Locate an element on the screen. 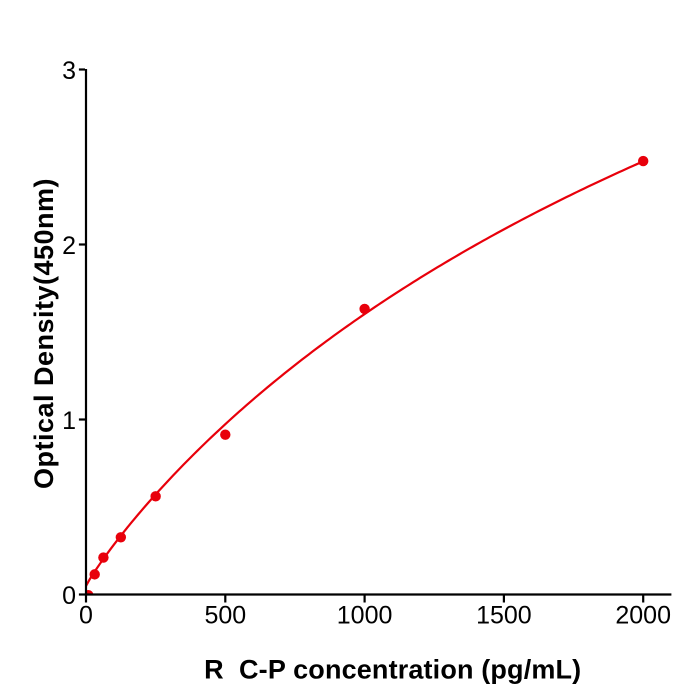  svg-text: 1 is located at coordinates (69, 421).